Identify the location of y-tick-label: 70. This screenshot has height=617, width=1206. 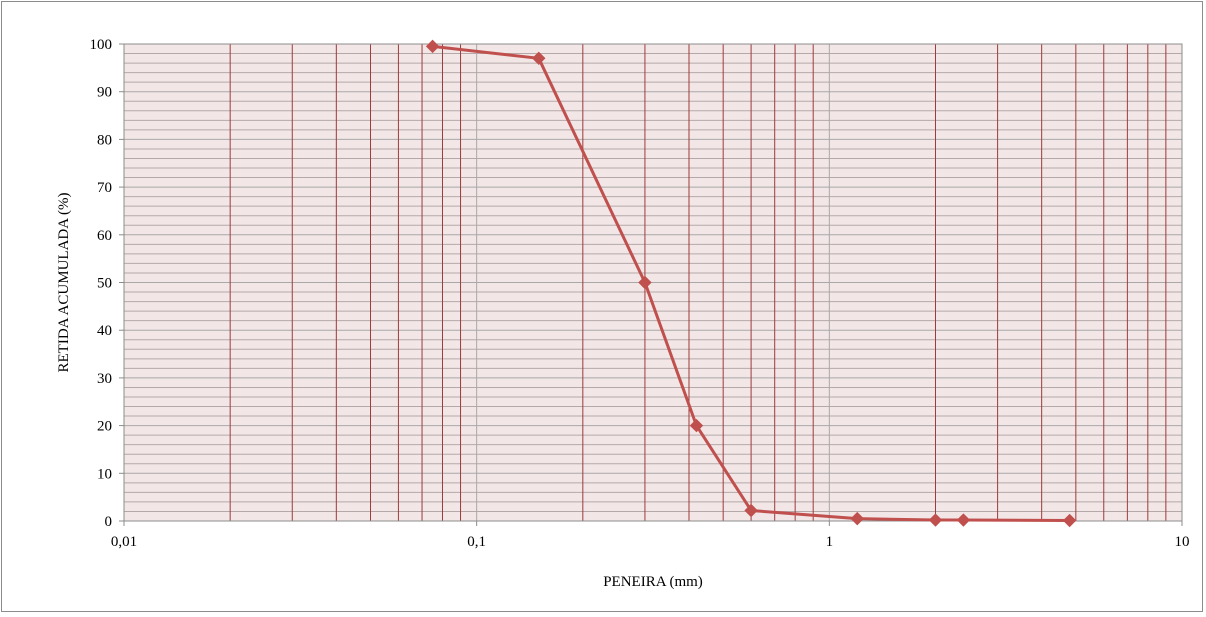
(104, 188).